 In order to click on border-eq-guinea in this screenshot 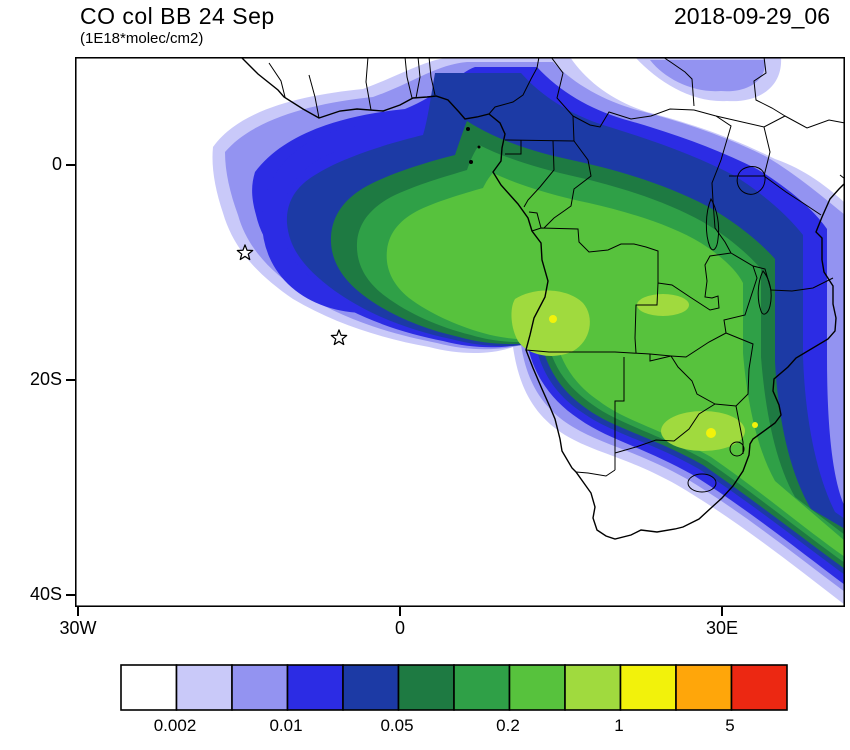, I will do `click(513, 147)`.